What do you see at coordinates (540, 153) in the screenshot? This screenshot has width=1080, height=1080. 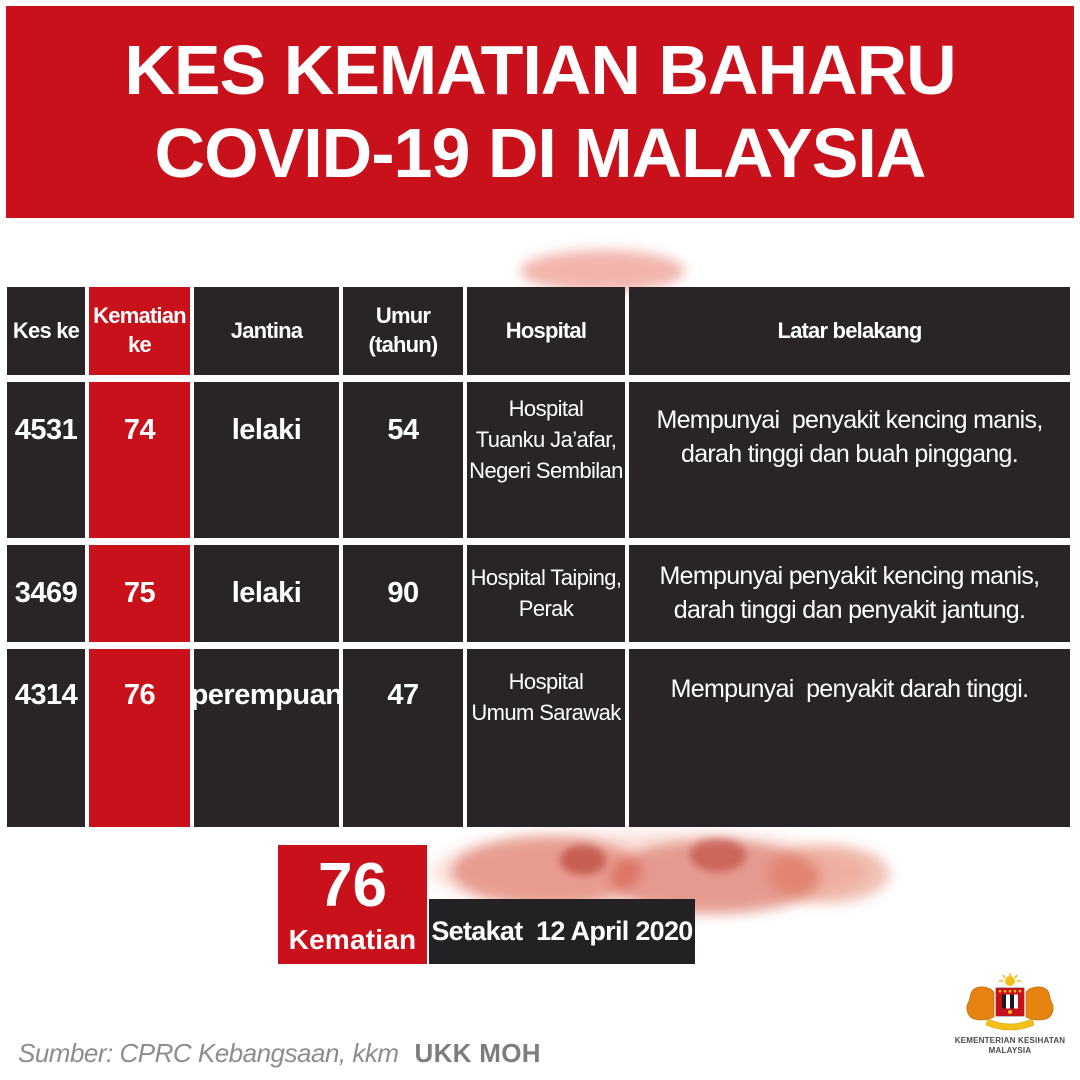 I see `title-line-2: COVID-19 DI MALAYSIA` at bounding box center [540, 153].